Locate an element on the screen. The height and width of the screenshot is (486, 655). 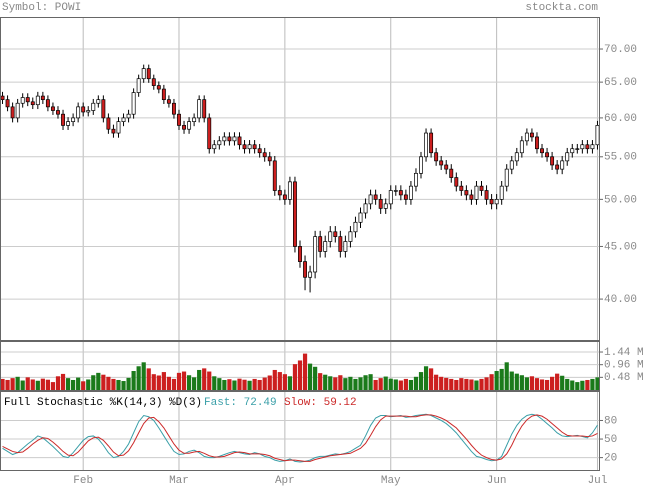
site-label: stockta.com is located at coordinates (561, 8).